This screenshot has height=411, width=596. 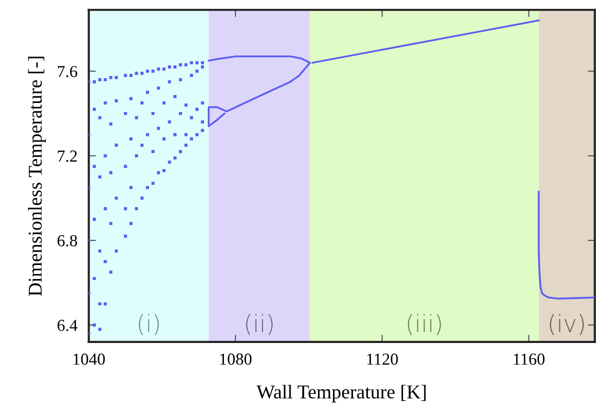 I want to click on x-tick-label: 1120, so click(x=382, y=359).